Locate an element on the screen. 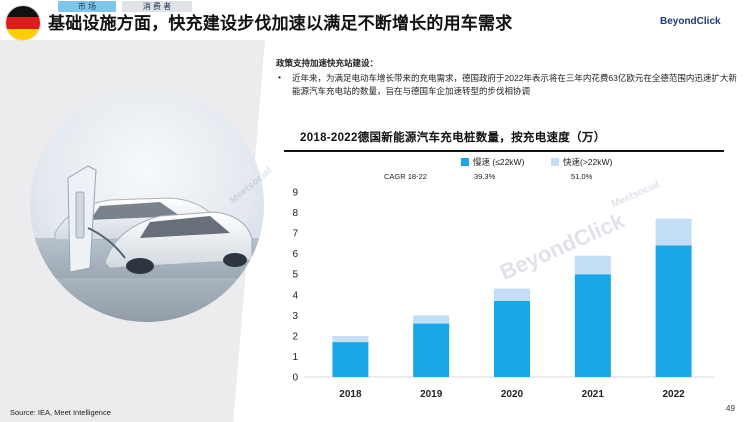 The width and height of the screenshot is (750, 422). germany-flag-icon is located at coordinates (23, 23).